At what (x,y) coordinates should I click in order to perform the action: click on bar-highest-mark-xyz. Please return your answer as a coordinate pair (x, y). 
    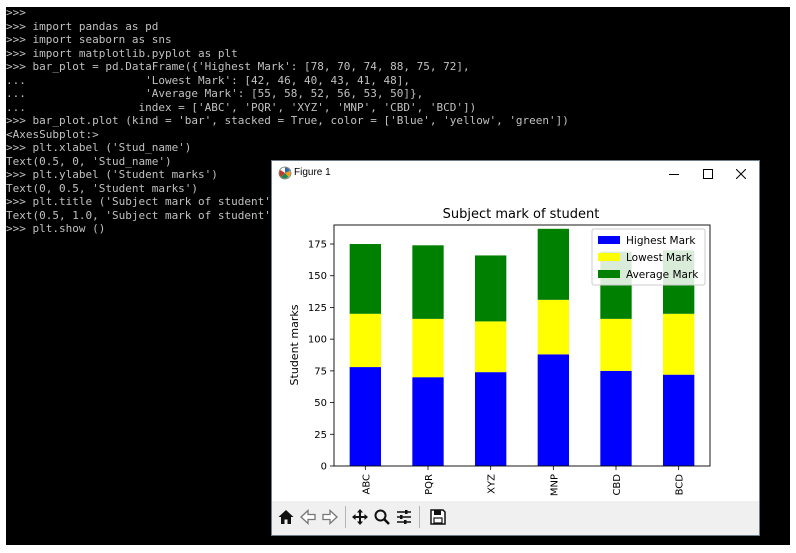
    Looking at the image, I should click on (491, 419).